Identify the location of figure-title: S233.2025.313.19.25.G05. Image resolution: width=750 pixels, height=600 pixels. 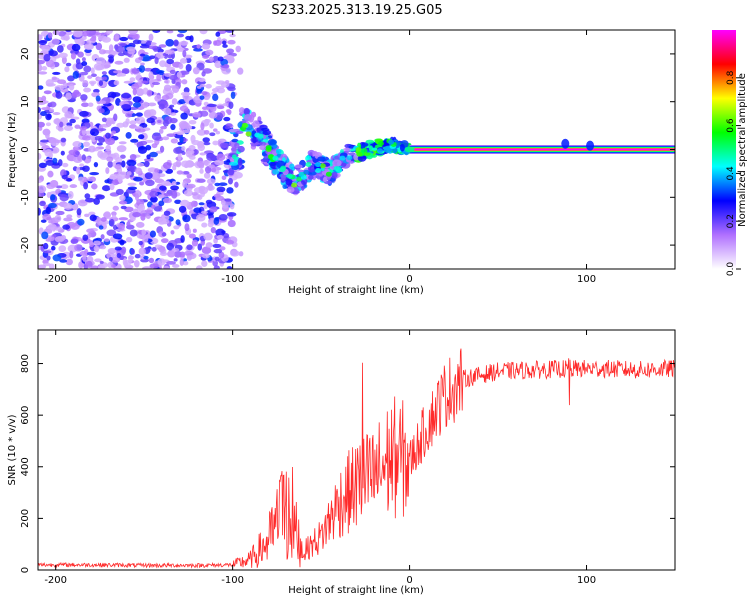
(356, 10).